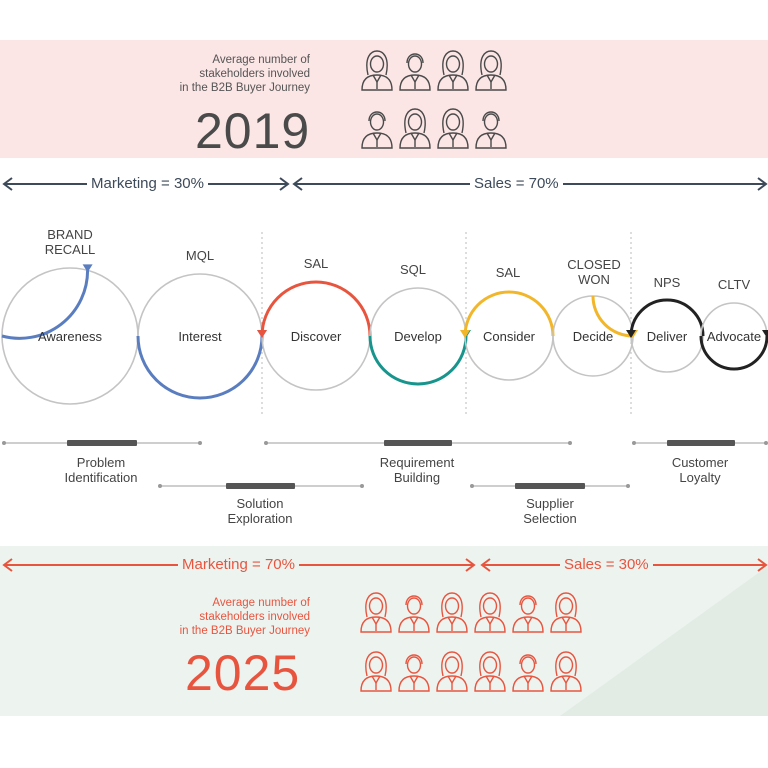 The width and height of the screenshot is (768, 768). I want to click on stage-circle-deliver: Deliver, so click(665, 335).